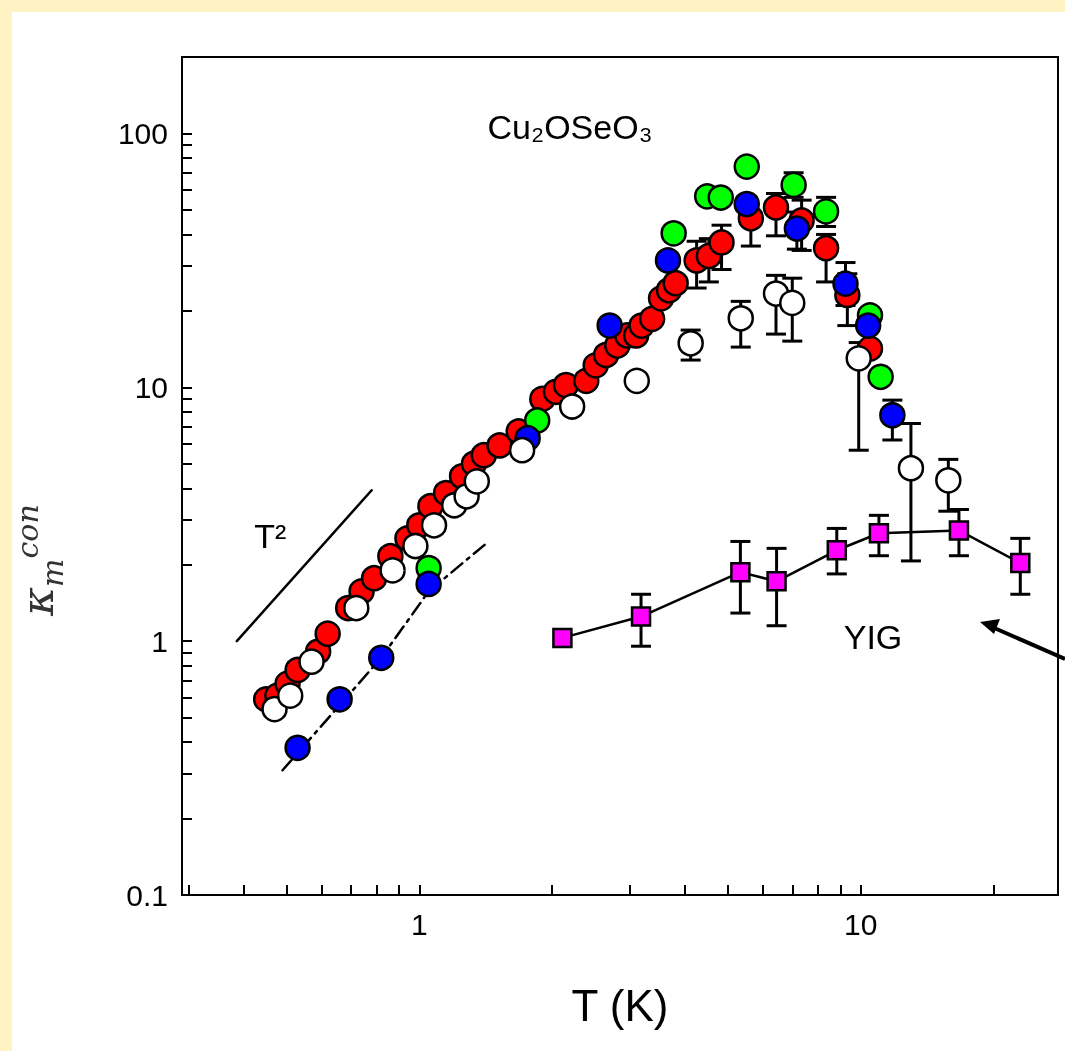  I want to click on y-tick-label: 1, so click(159, 641).